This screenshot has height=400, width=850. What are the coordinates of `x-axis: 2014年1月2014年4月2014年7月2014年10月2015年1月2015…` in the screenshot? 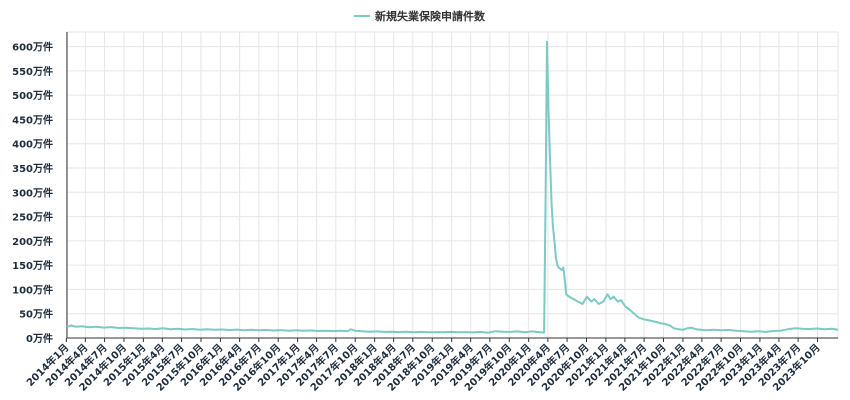 It's located at (431, 365).